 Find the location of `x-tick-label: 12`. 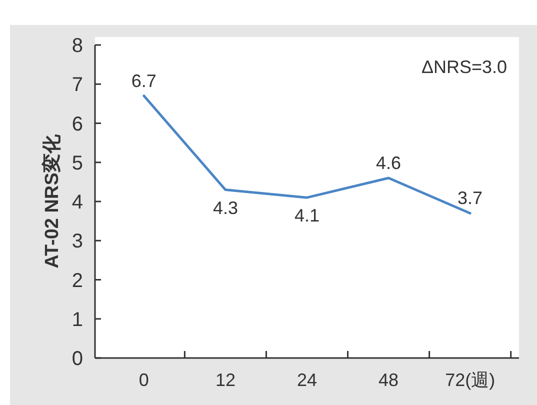

x-tick-label: 12 is located at coordinates (225, 380).